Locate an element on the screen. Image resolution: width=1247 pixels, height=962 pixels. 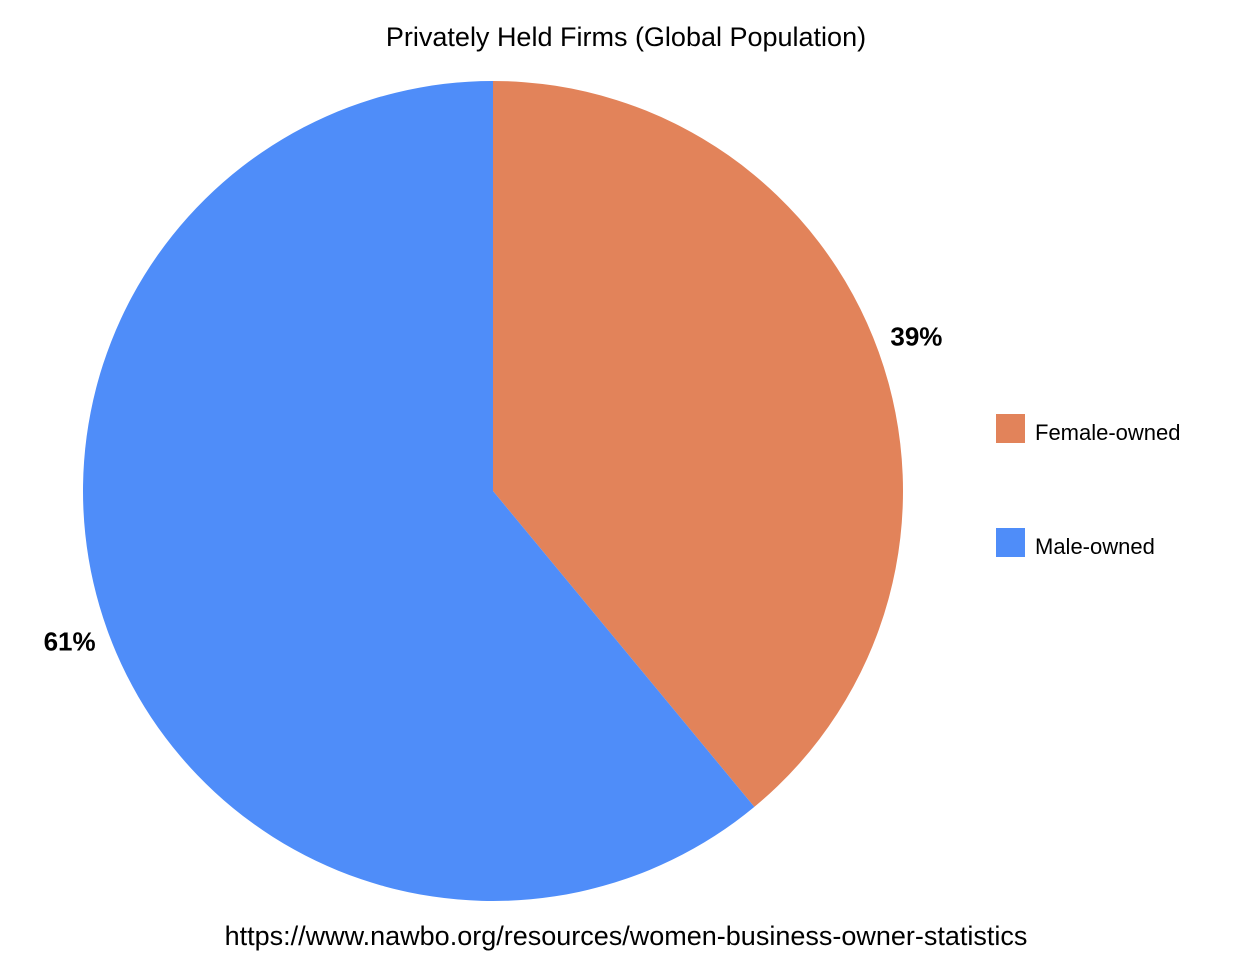
data-label: 61% is located at coordinates (70, 641).